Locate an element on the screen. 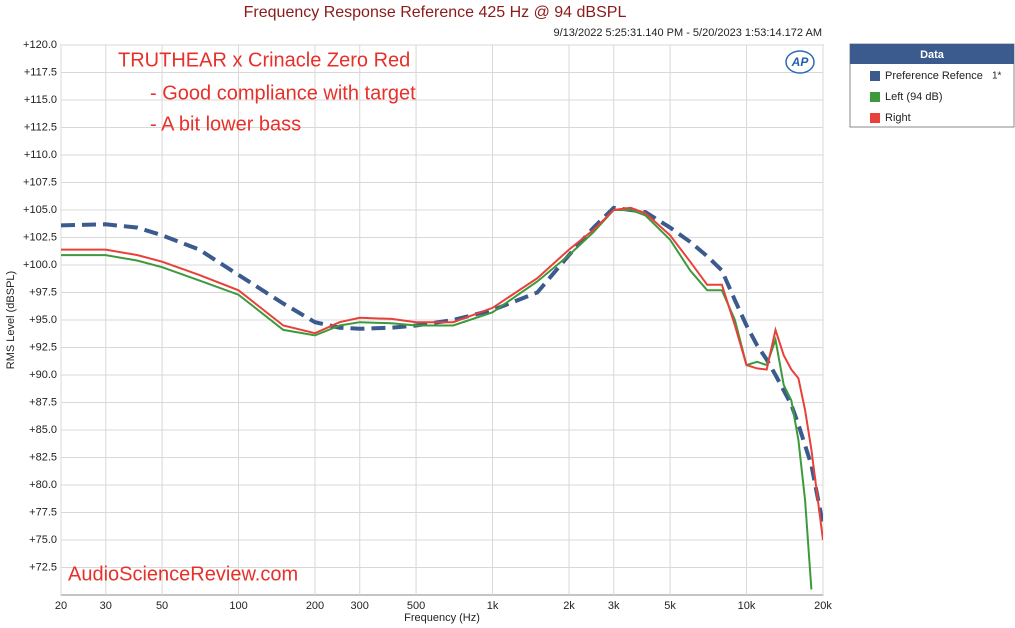  y-tick-label: +82.5 is located at coordinates (43, 457).